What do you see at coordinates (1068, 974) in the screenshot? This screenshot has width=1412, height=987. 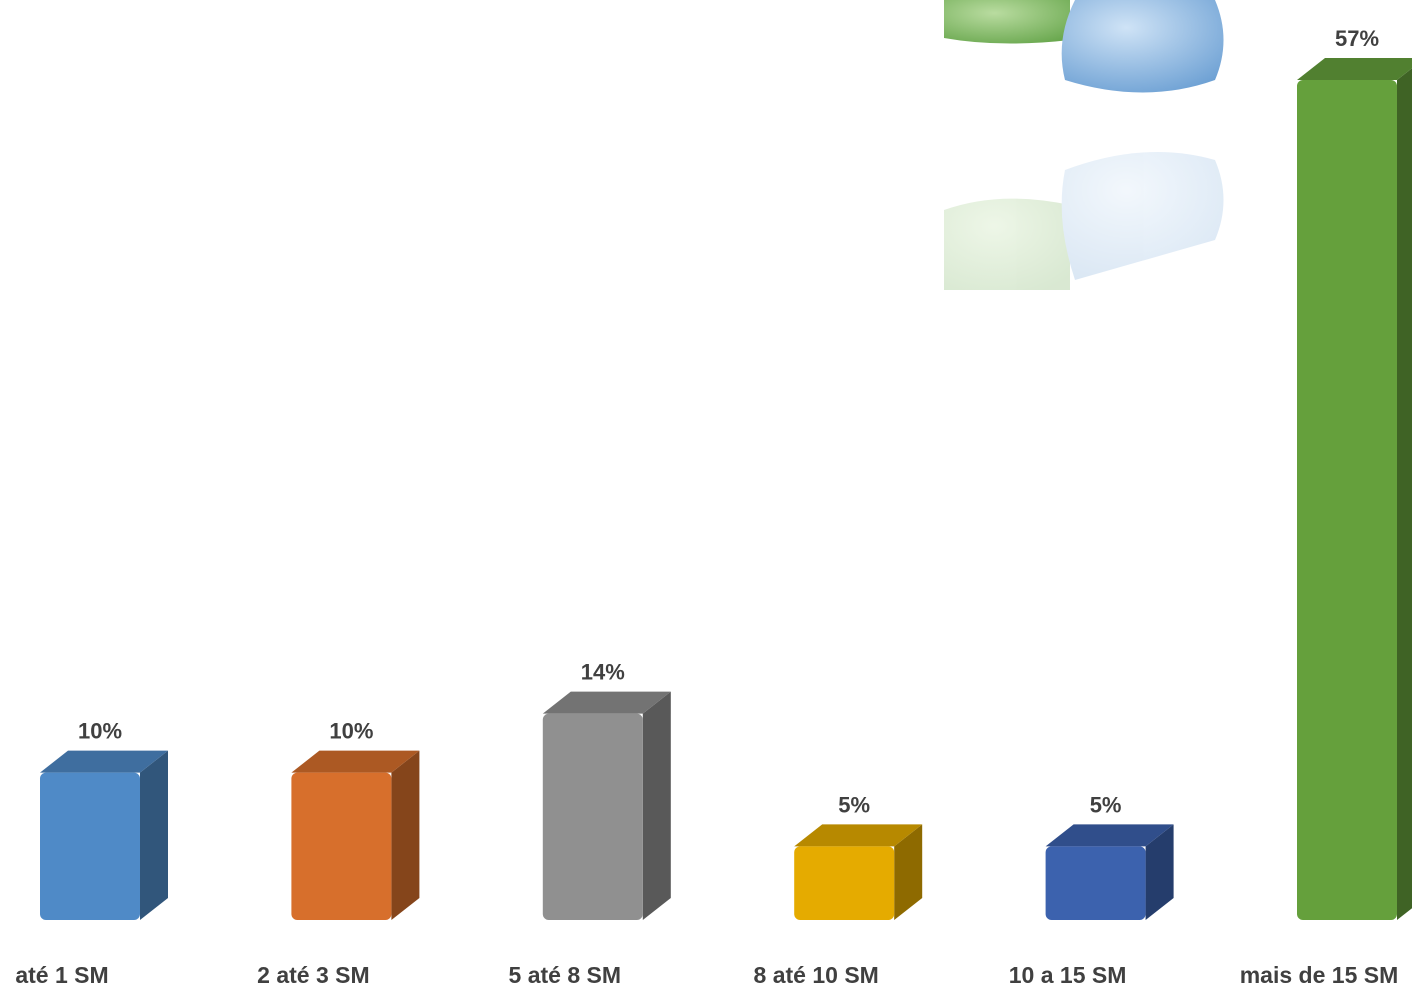 I see `x-tick-label: 10 a 15 SM` at bounding box center [1068, 974].